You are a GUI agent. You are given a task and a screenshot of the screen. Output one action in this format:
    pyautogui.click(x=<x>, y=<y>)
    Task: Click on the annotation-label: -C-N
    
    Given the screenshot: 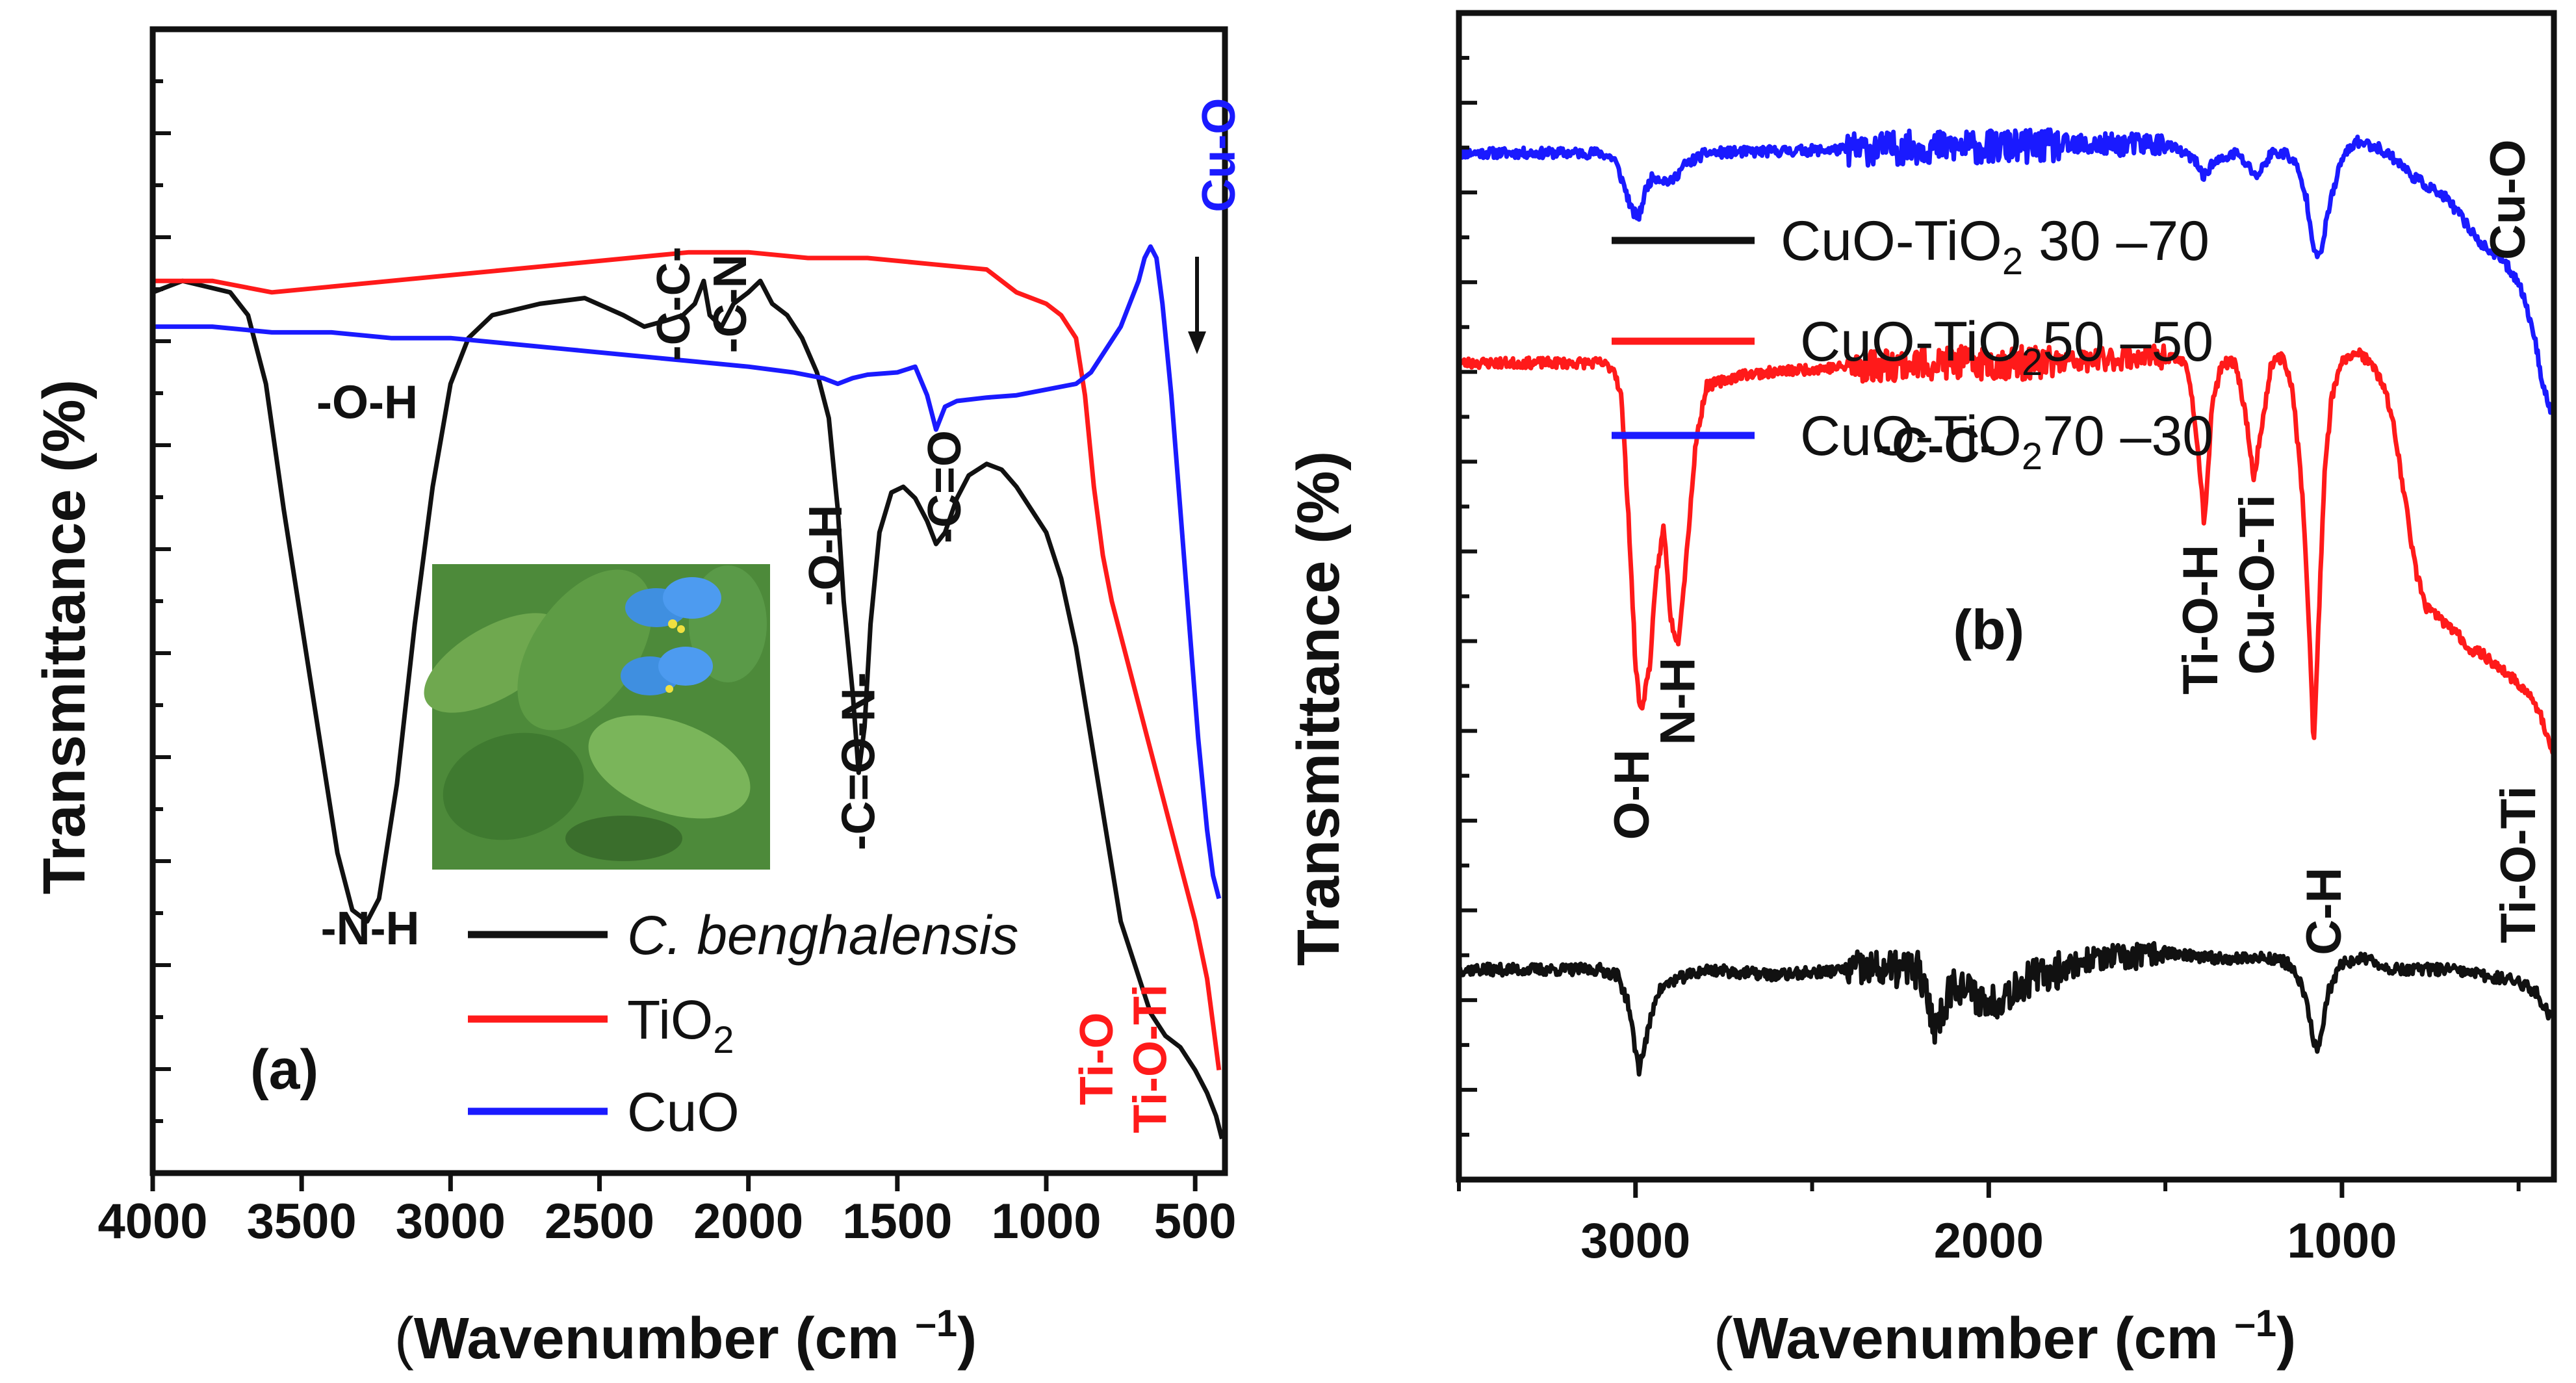 What is the action you would take?
    pyautogui.click(x=730, y=303)
    